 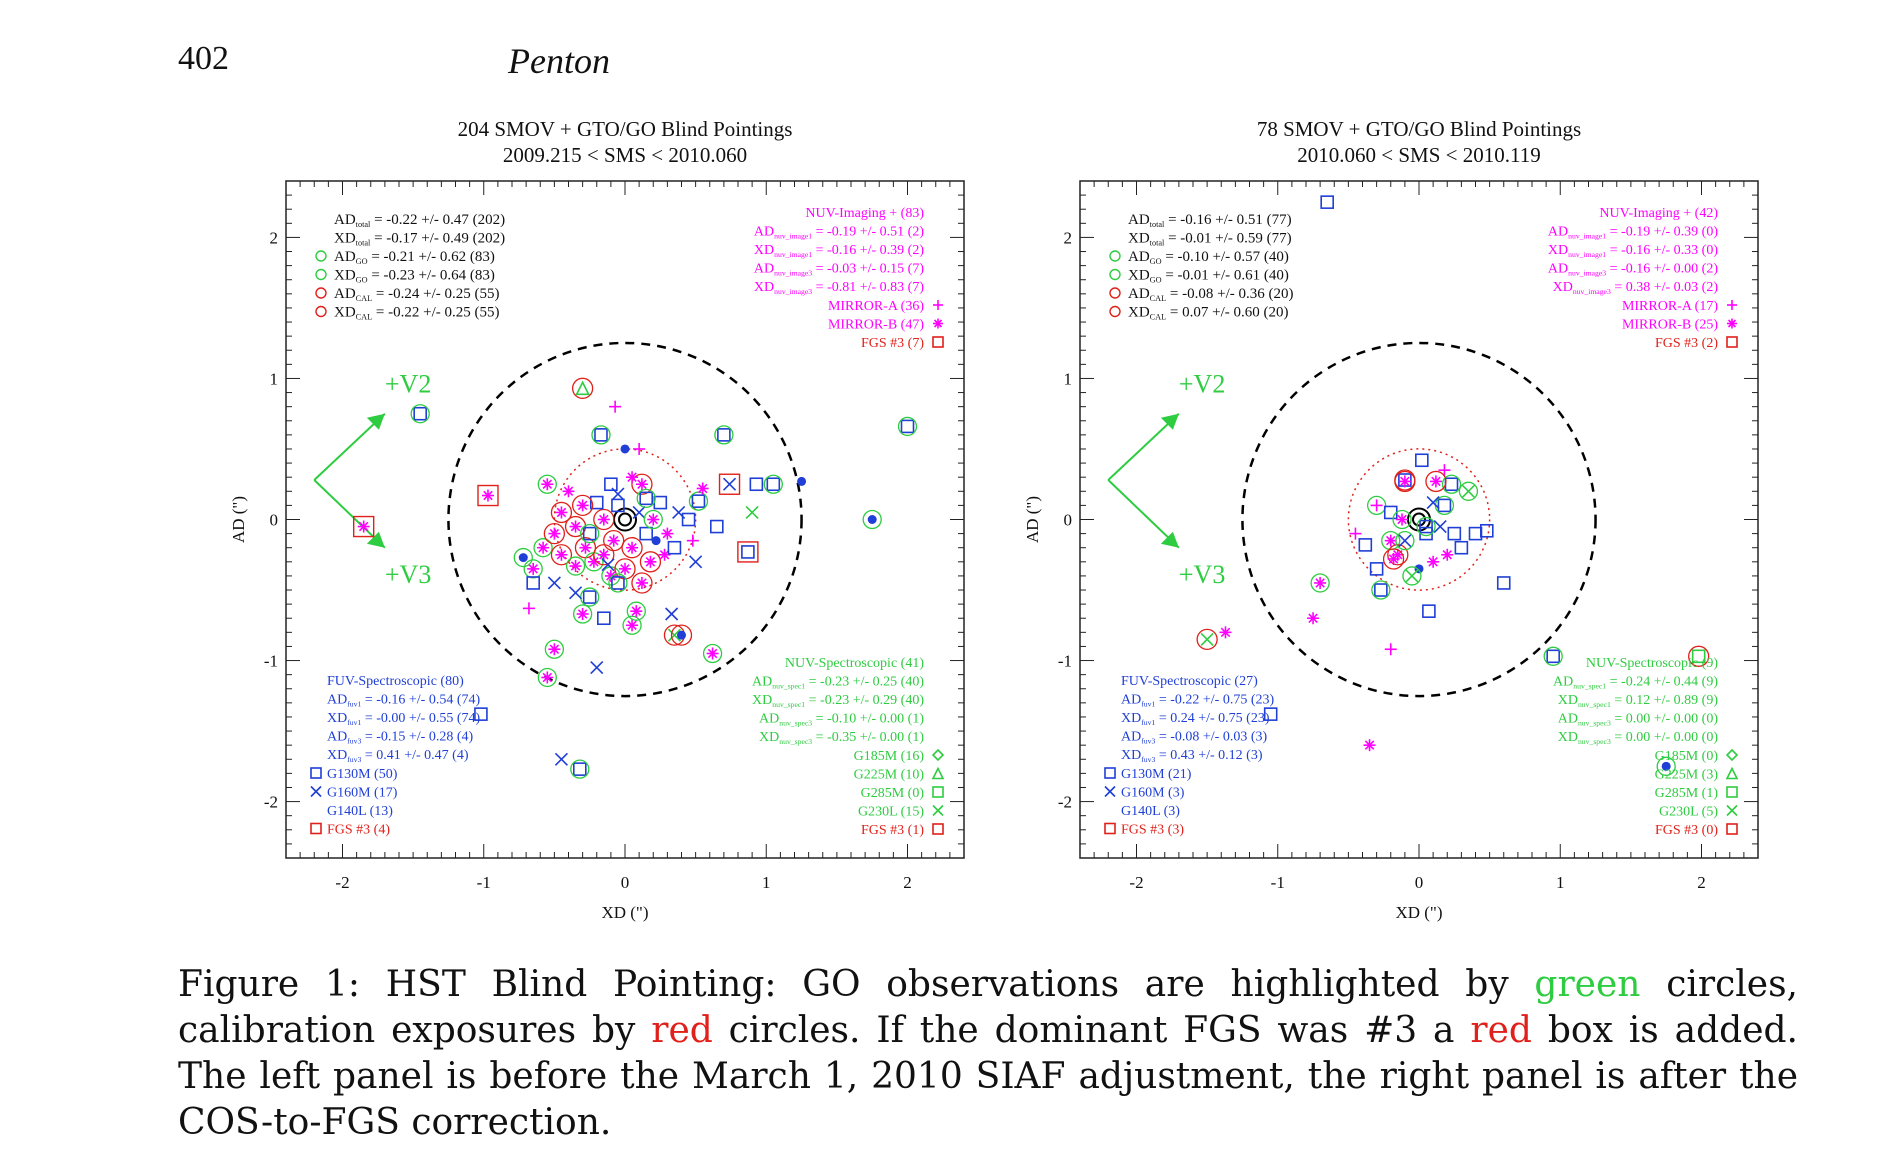 I want to click on stats-line-4: ADCAL = -0.24 +/- 0.25 (55), so click(x=417, y=294).